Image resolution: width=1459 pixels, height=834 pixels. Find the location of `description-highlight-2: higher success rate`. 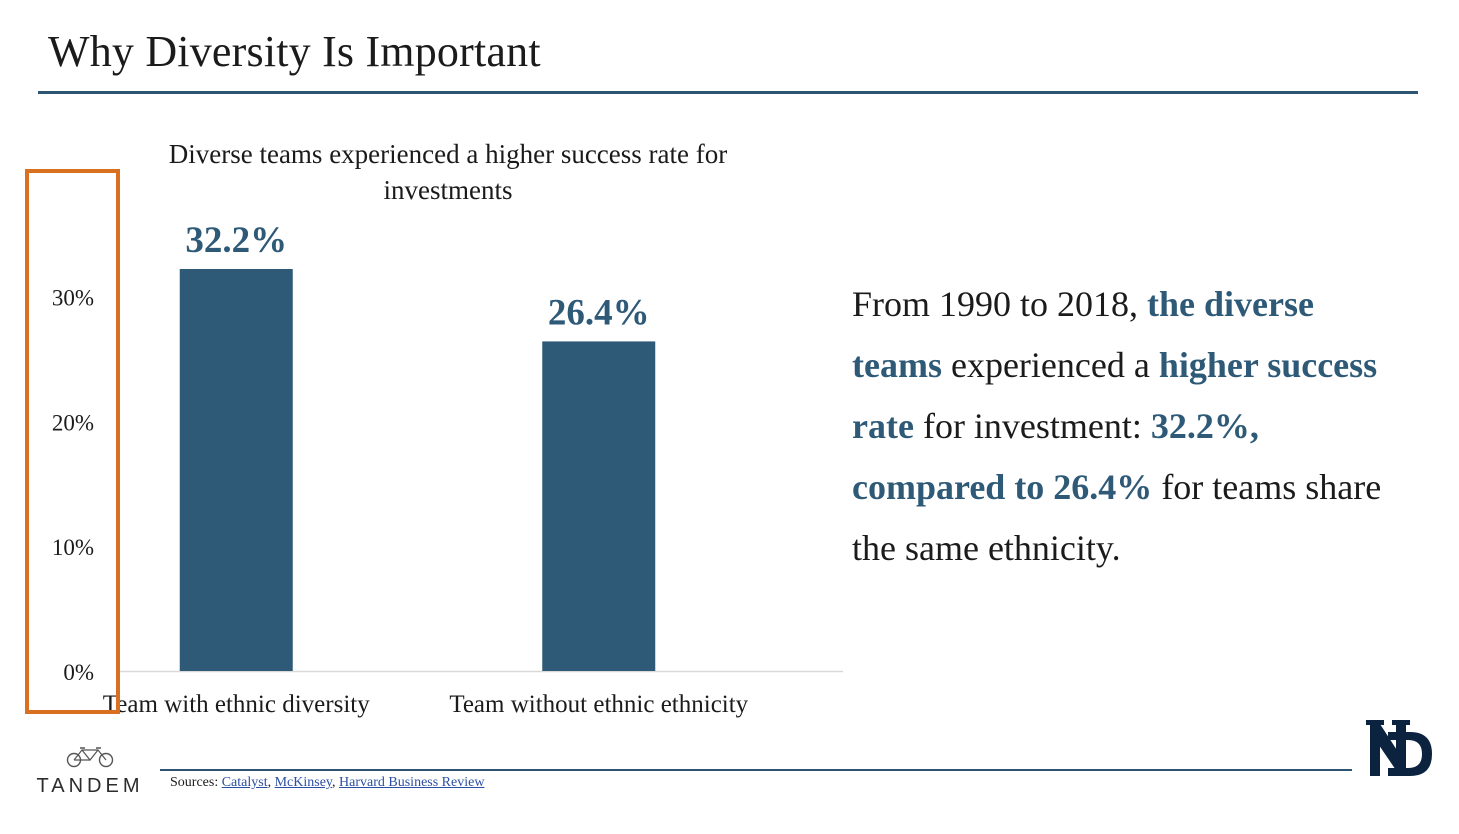

description-highlight-2: higher success rate is located at coordinates (1115, 395).